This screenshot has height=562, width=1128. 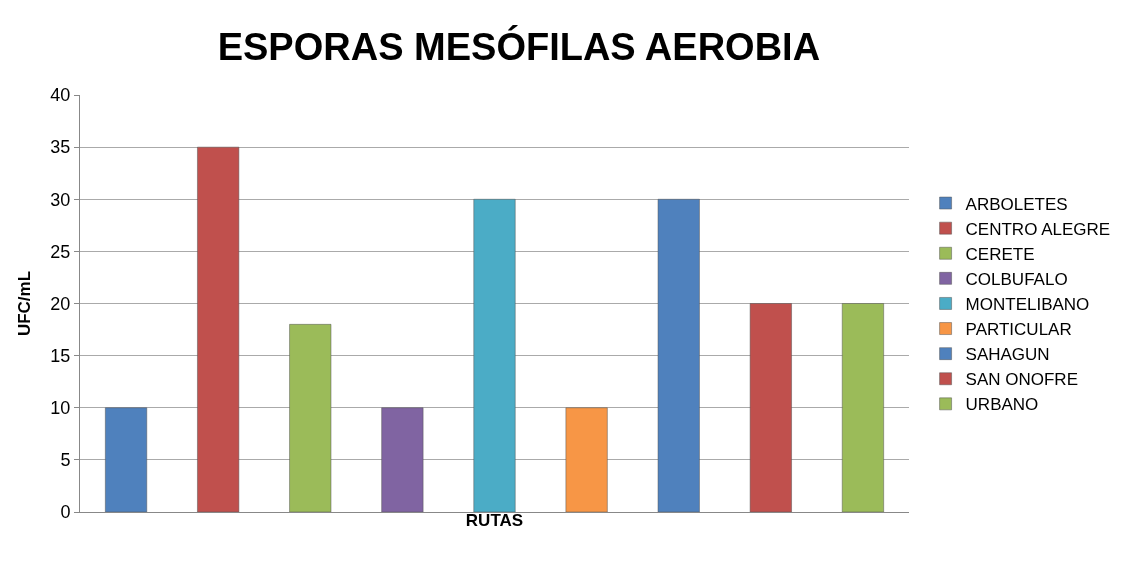 What do you see at coordinates (60, 408) in the screenshot?
I see `y-tick-label: 10` at bounding box center [60, 408].